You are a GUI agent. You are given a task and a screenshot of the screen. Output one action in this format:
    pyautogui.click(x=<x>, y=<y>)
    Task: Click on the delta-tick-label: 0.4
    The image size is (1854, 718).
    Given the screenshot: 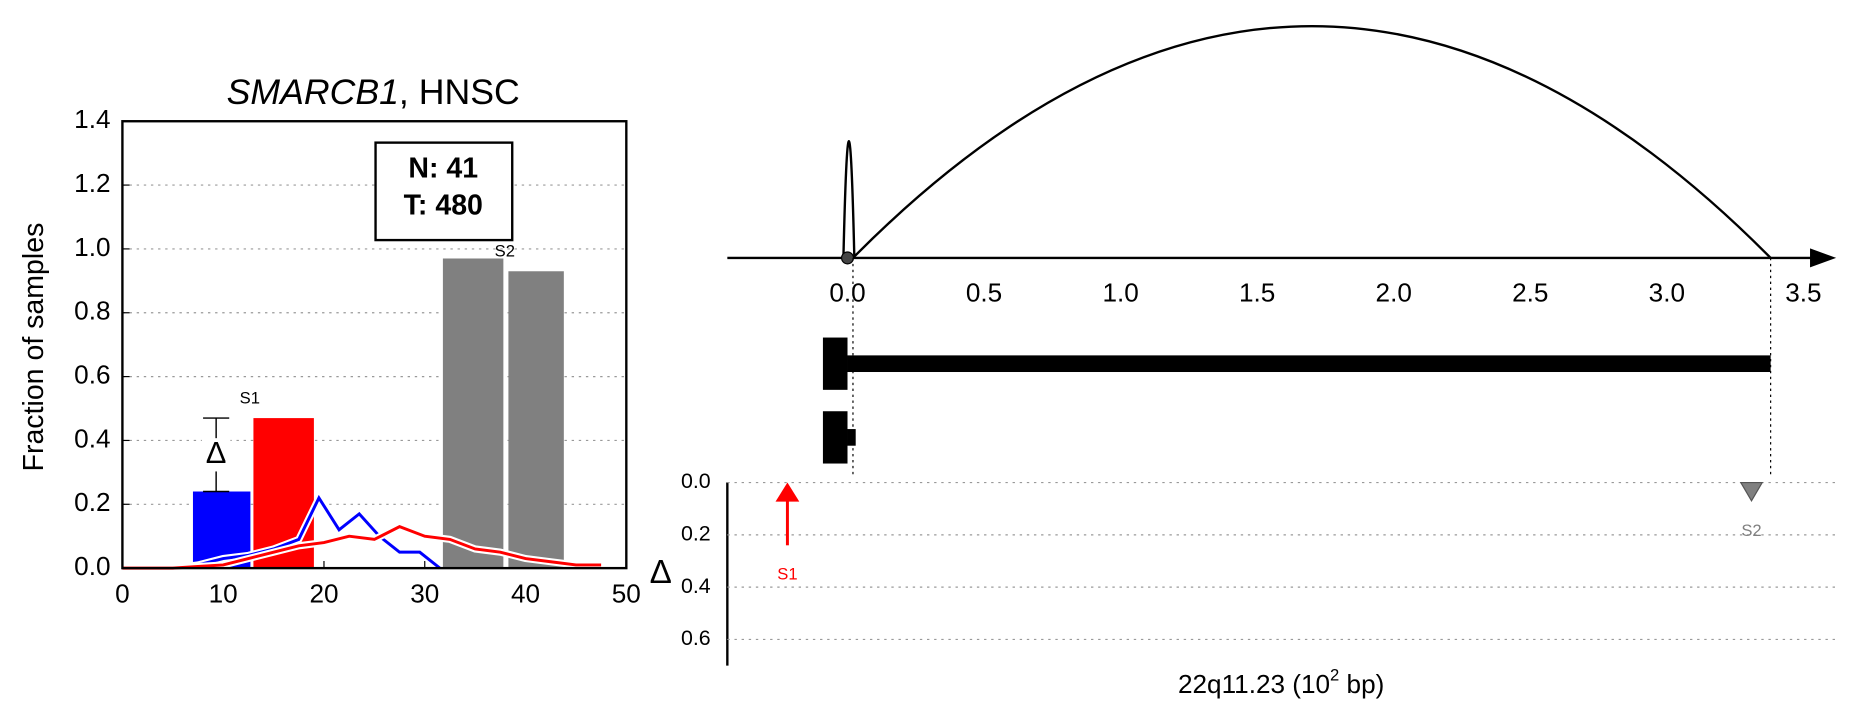 What is the action you would take?
    pyautogui.click(x=696, y=586)
    